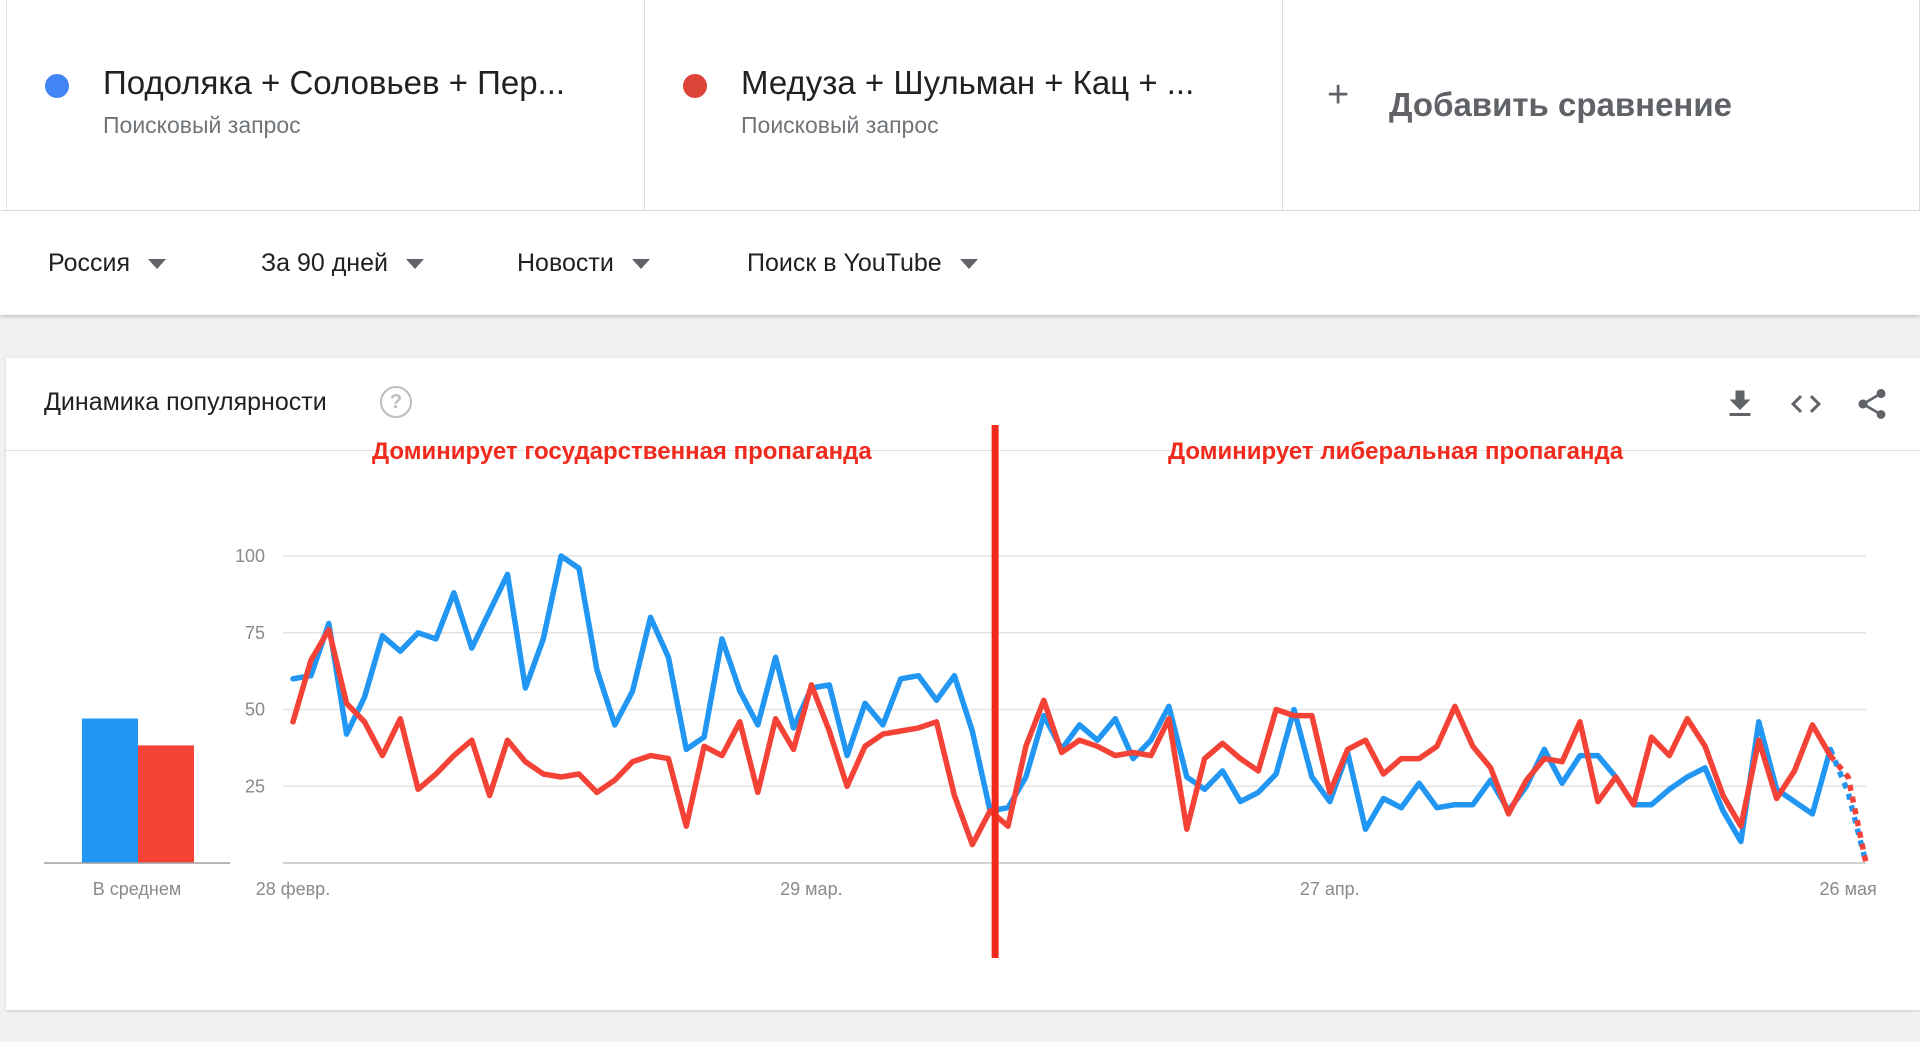 This screenshot has width=1920, height=1042. What do you see at coordinates (250, 556) in the screenshot?
I see `y-tick-label: 100` at bounding box center [250, 556].